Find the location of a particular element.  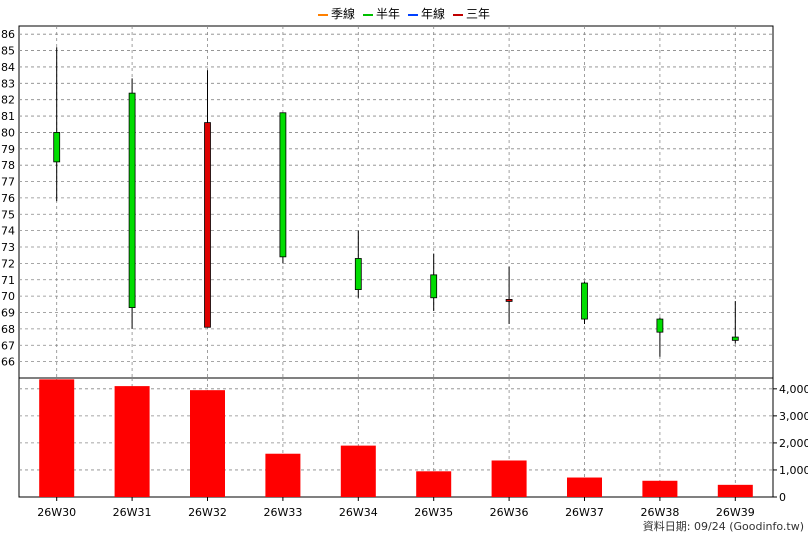

x-tick-label: 26W35 is located at coordinates (433, 512).